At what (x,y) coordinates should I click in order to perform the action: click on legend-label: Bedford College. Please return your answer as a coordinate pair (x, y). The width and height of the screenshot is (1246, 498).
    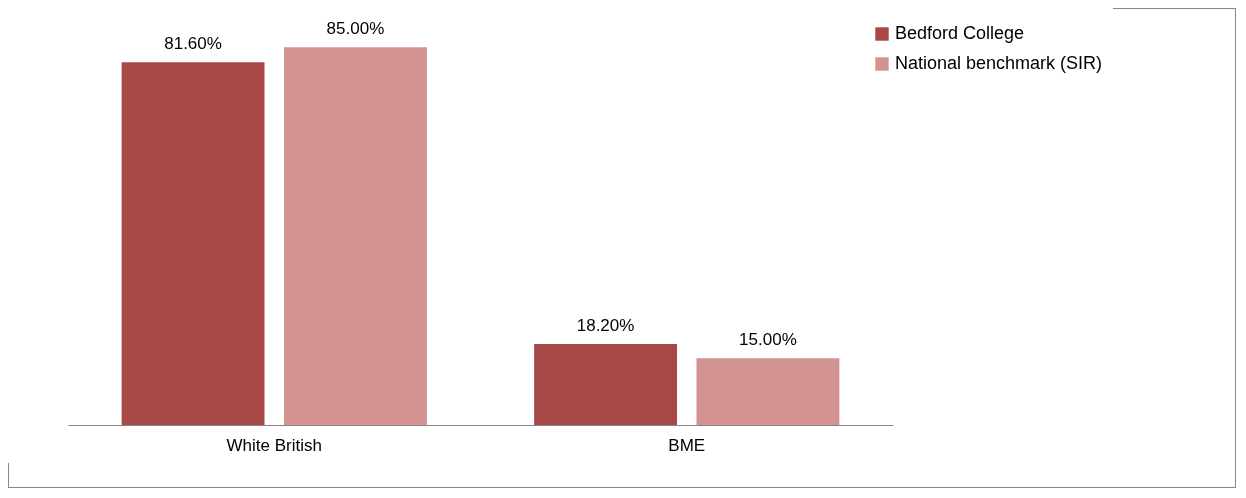
    Looking at the image, I should click on (960, 33).